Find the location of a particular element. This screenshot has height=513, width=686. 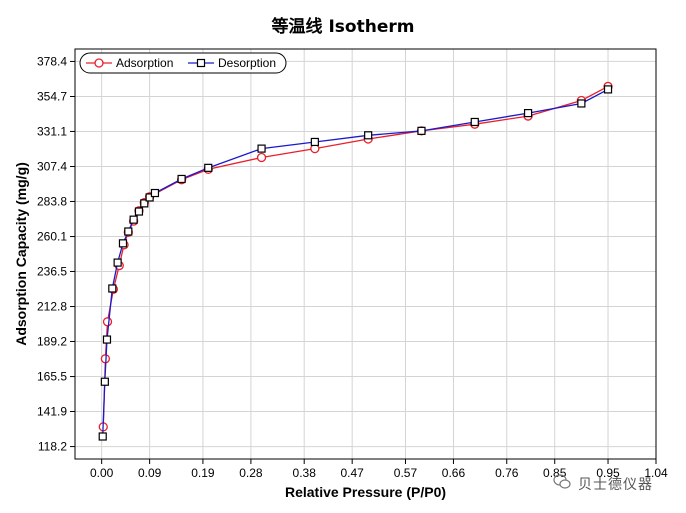

x-tick-label: 0.76 is located at coordinates (507, 473).